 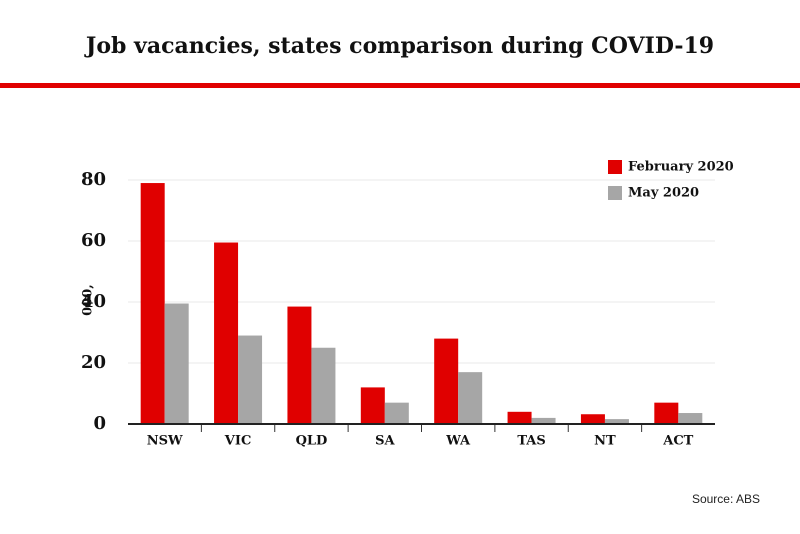 What do you see at coordinates (99, 423) in the screenshot?
I see `y-tick-label: 0` at bounding box center [99, 423].